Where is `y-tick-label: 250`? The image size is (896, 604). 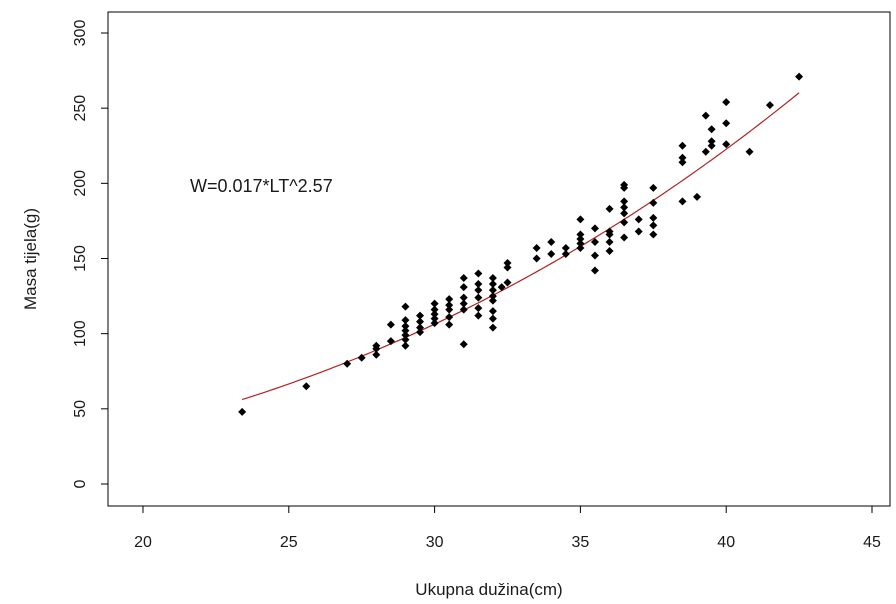
y-tick-label: 250 is located at coordinates (80, 108).